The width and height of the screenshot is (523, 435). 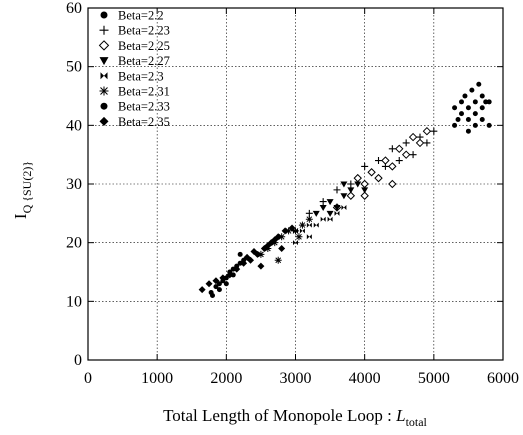 I want to click on x-tick-label: 0, so click(x=88, y=378).